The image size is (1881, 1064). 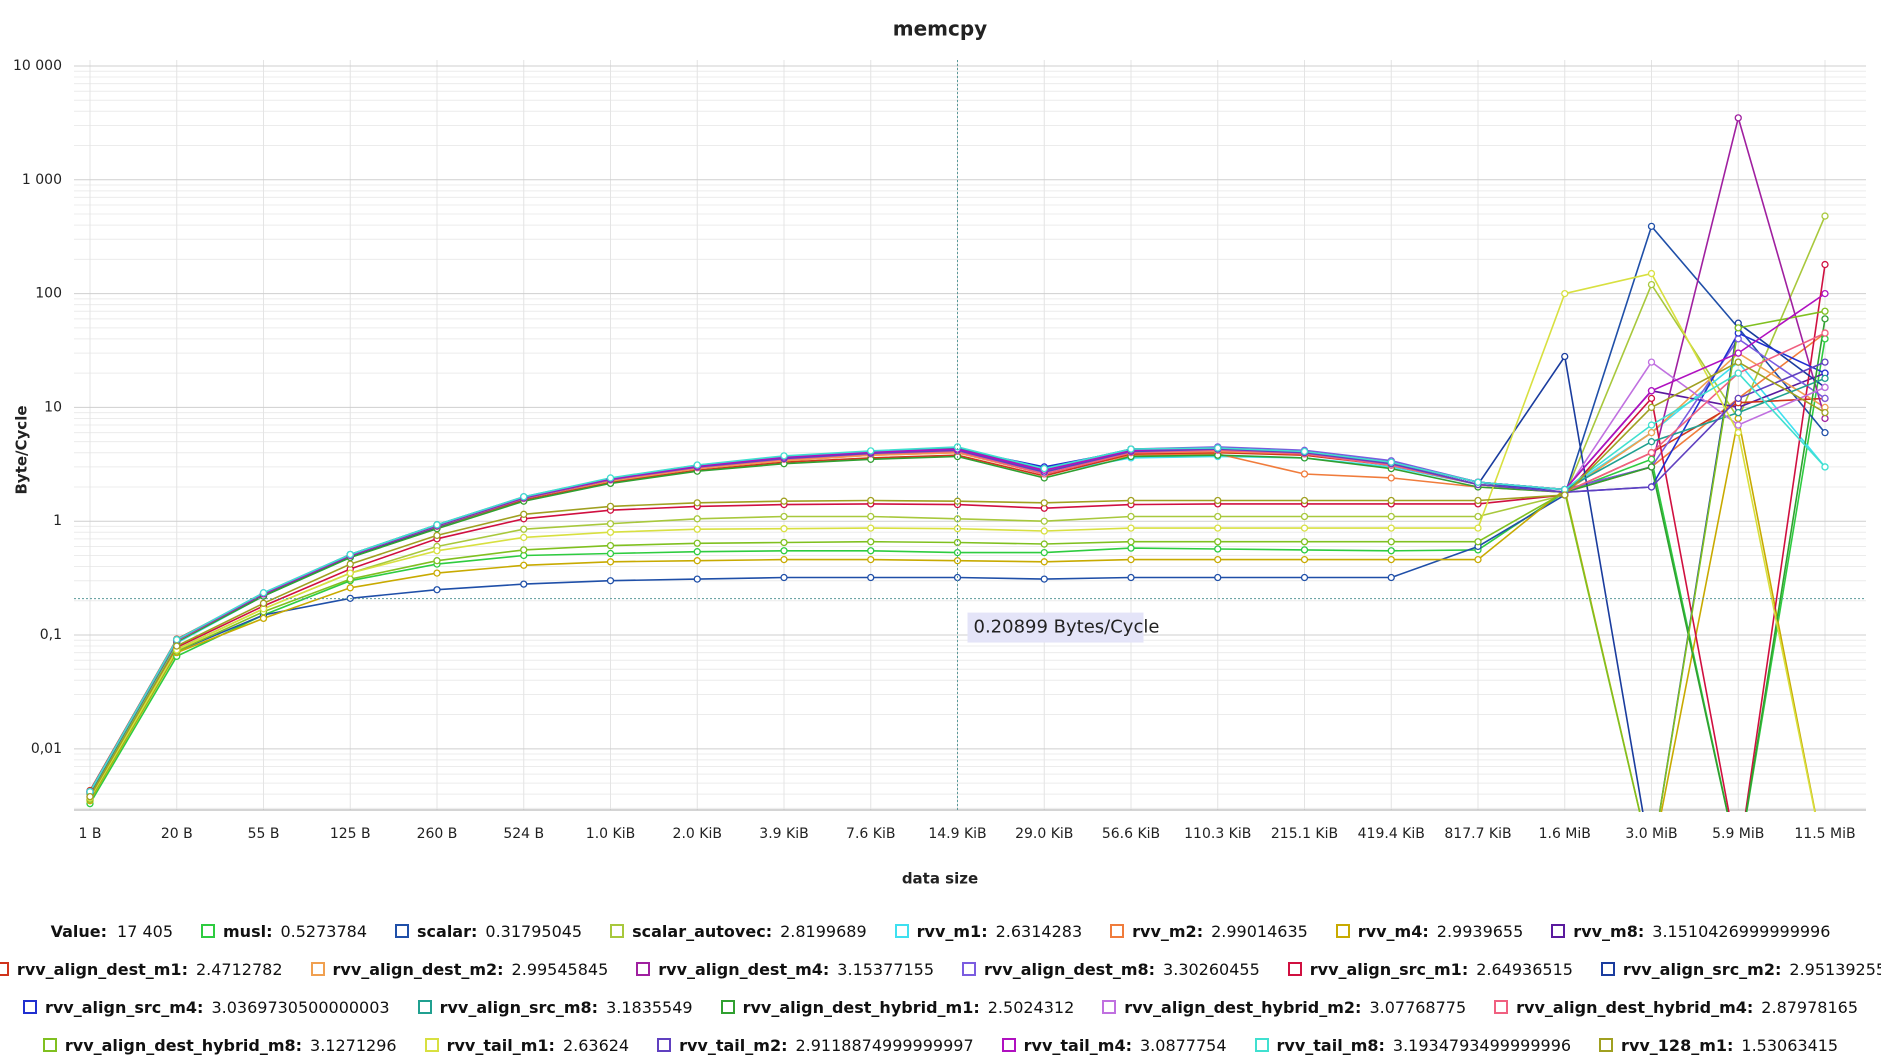 What do you see at coordinates (1790, 1045) in the screenshot?
I see `legend-value: 1.53063415` at bounding box center [1790, 1045].